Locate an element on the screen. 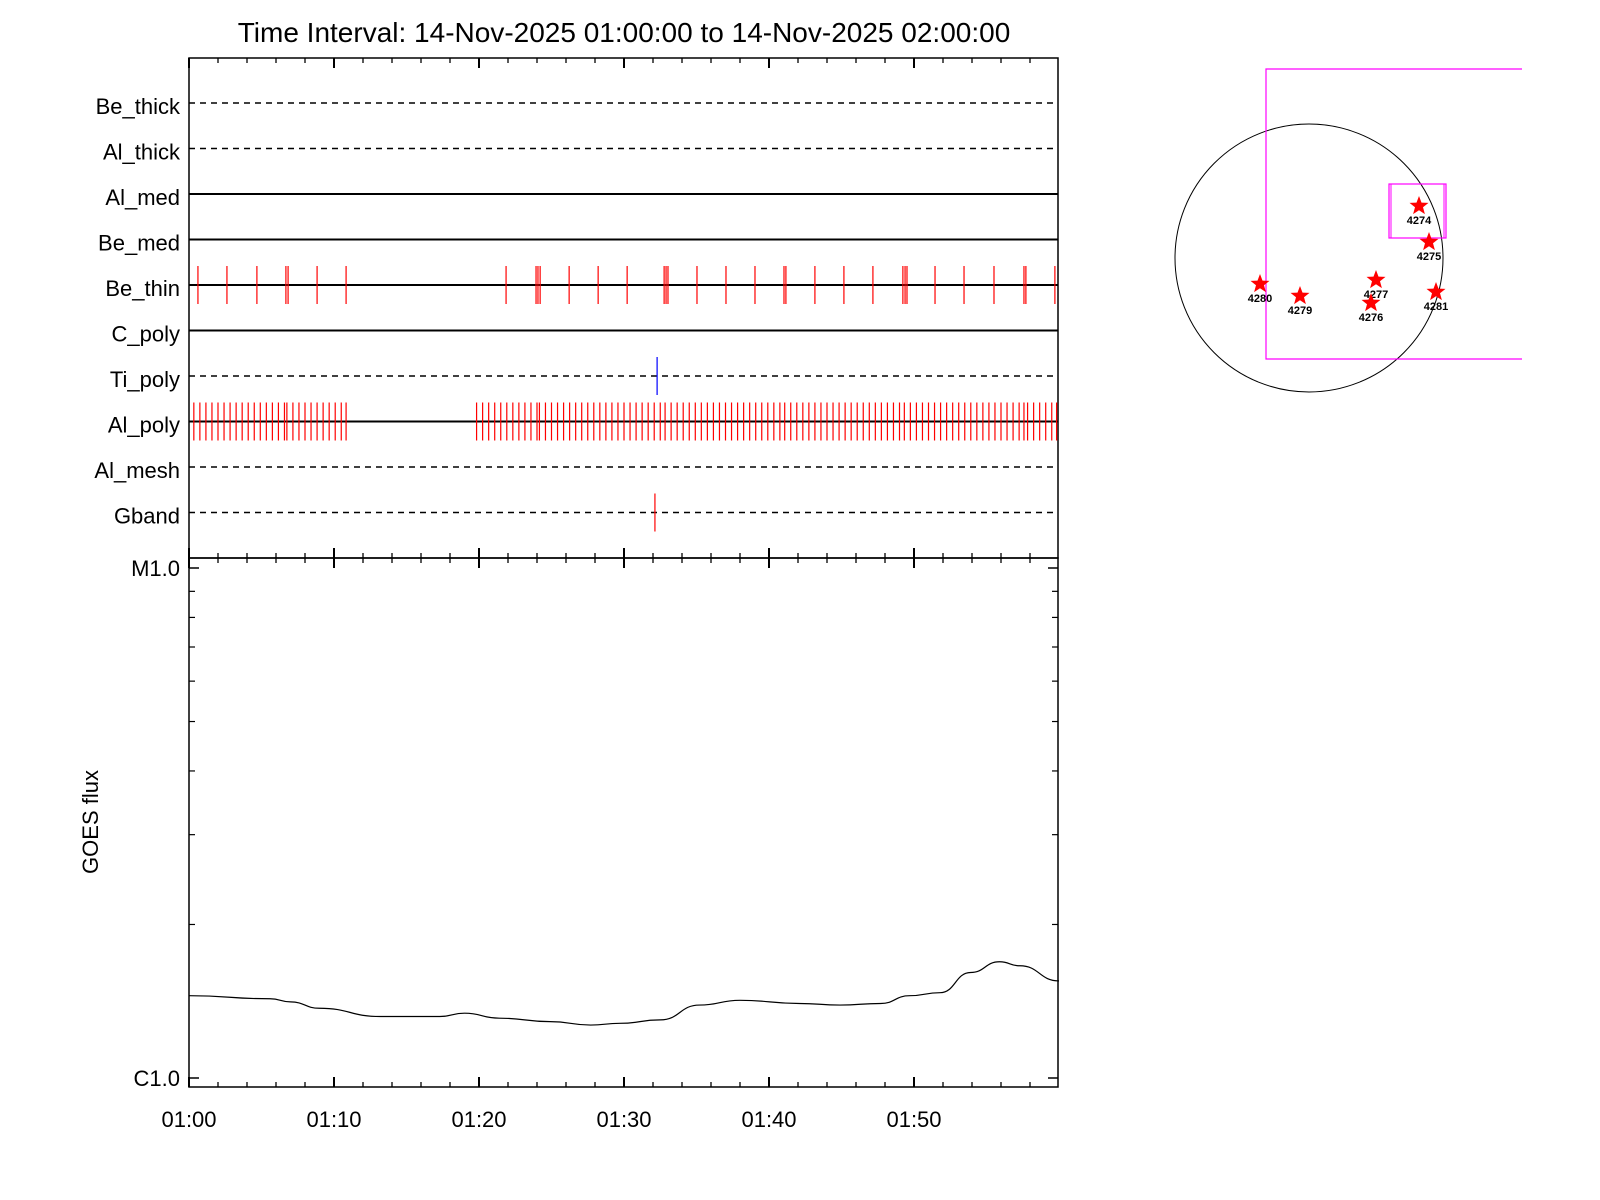 The height and width of the screenshot is (1200, 1600). y-tick-label: M1.0 is located at coordinates (155, 568).